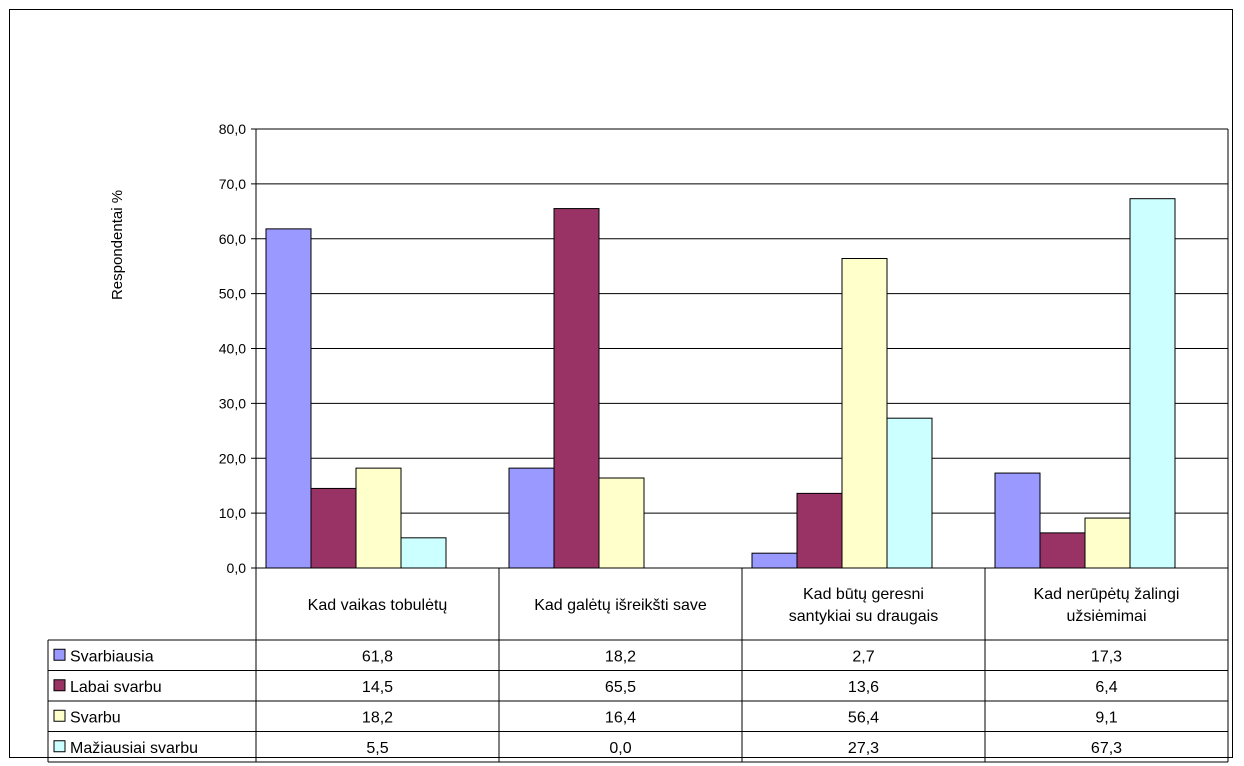 The width and height of the screenshot is (1244, 766). Describe the element at coordinates (1106, 616) in the screenshot. I see `category-label: užsiėmimai` at that location.